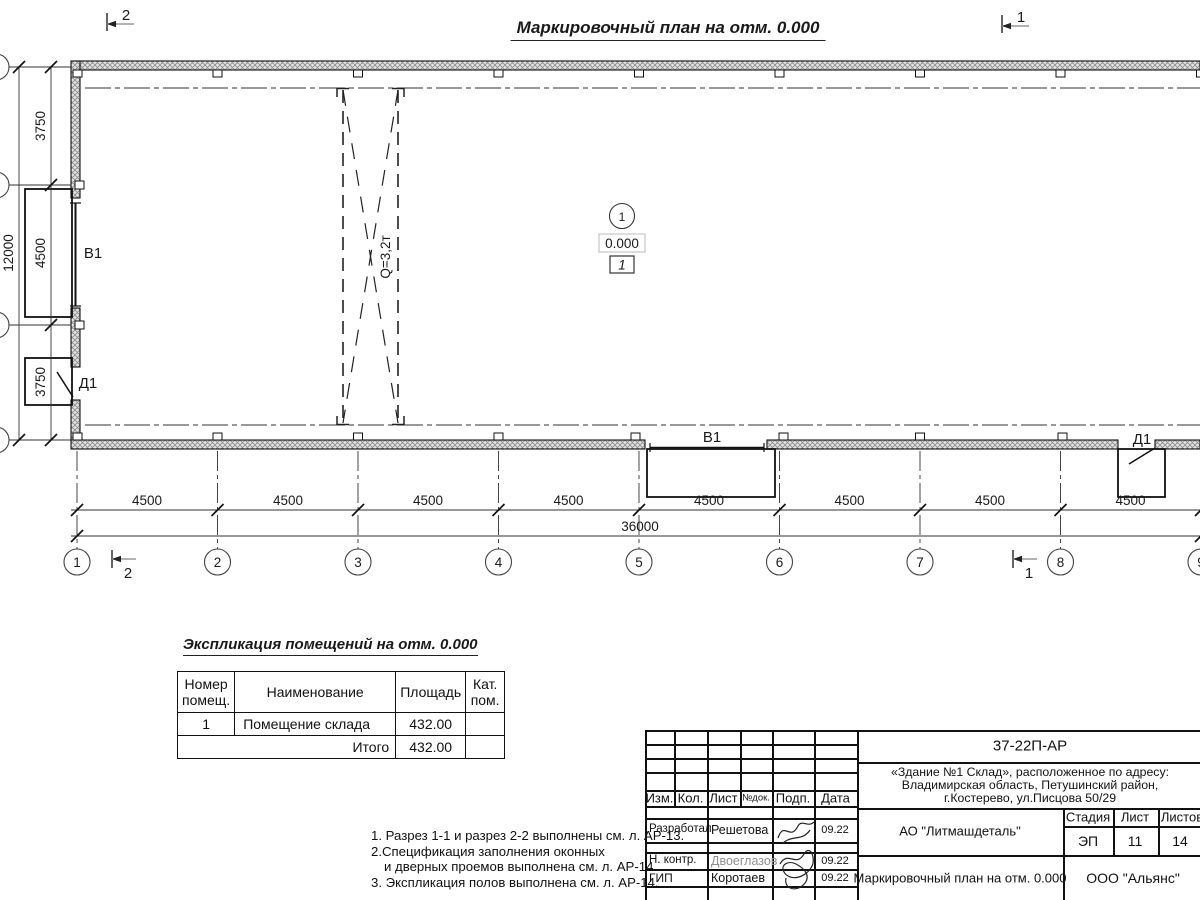  What do you see at coordinates (431, 747) in the screenshot?
I see `cell-total-area: 432.00` at bounding box center [431, 747].